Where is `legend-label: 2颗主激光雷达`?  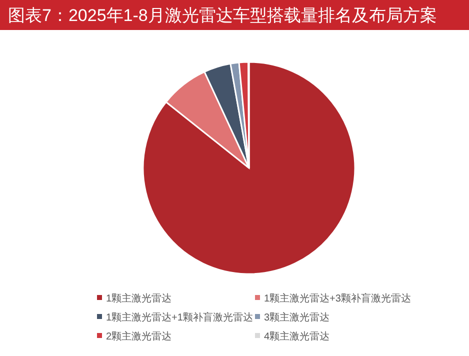 legend-label: 2颗主激光雷达 is located at coordinates (139, 336).